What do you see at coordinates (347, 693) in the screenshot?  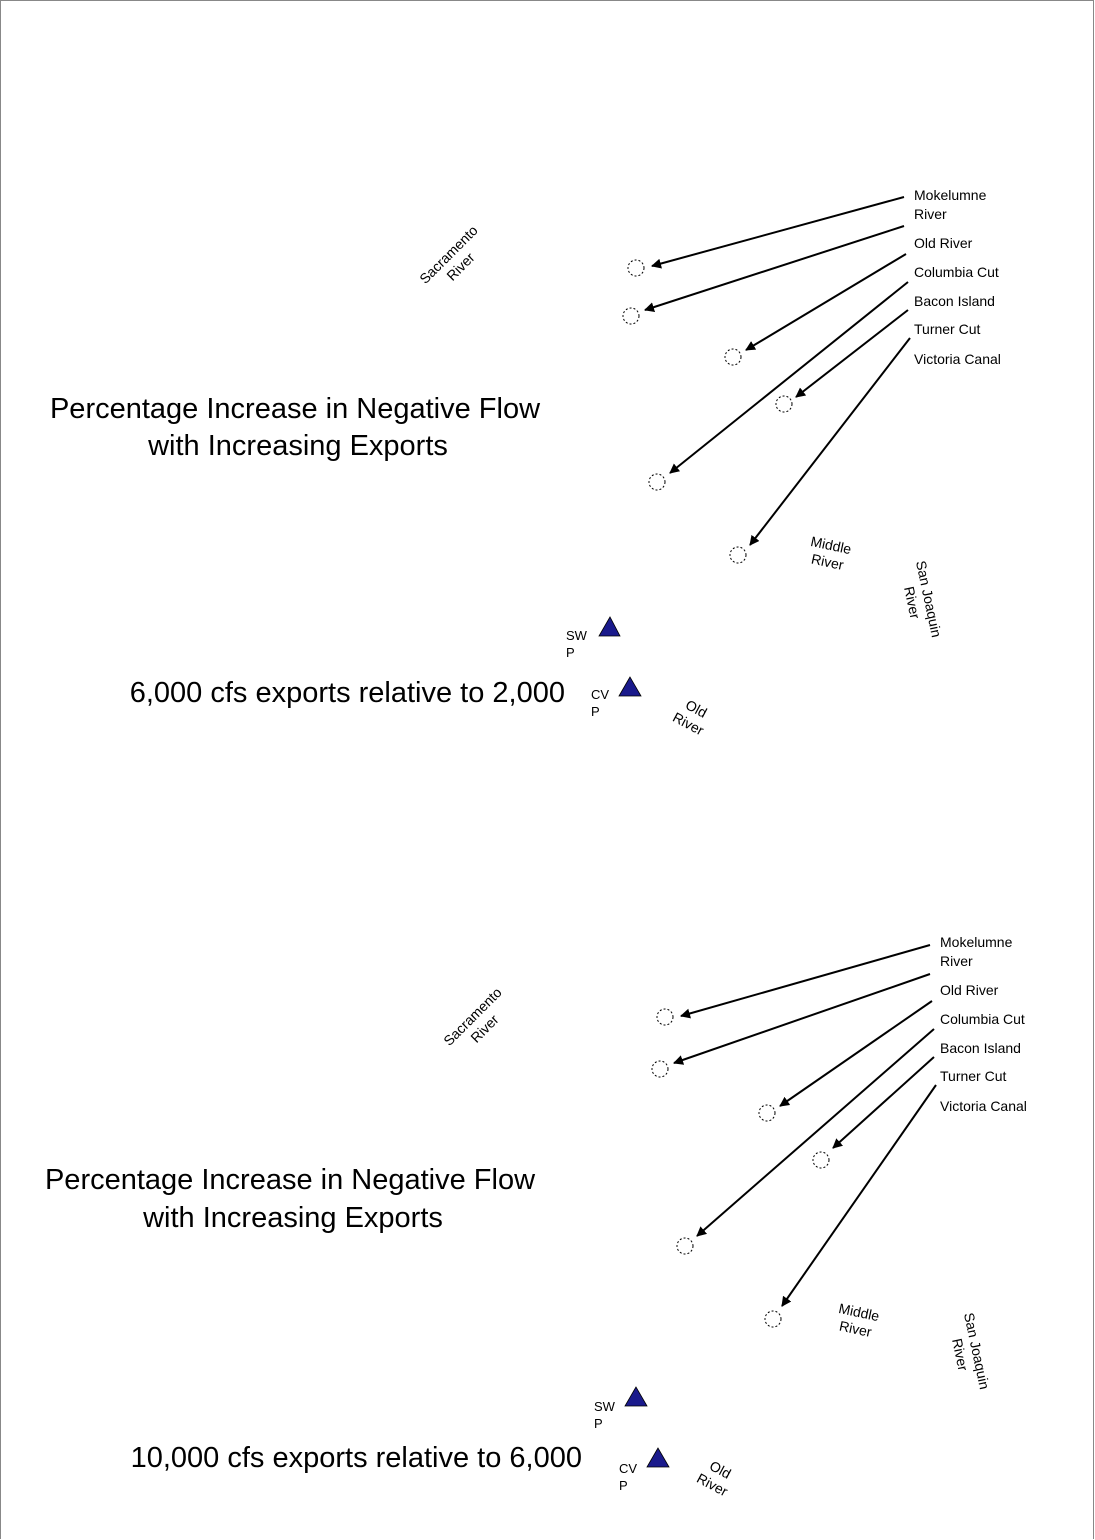 I see `comparison-label: 6,000 cfs exports relative to 2,000` at bounding box center [347, 693].